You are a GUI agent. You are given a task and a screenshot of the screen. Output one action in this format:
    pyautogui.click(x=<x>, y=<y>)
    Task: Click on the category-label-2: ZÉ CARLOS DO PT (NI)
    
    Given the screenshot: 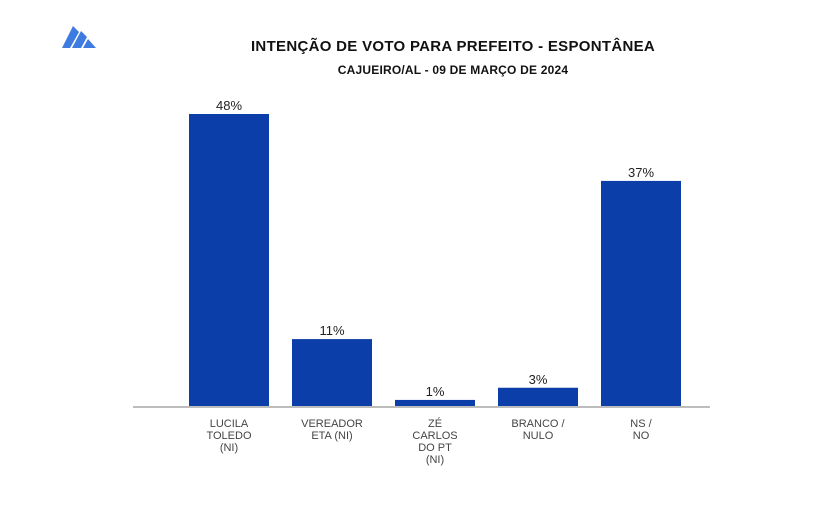 What is the action you would take?
    pyautogui.click(x=434, y=441)
    